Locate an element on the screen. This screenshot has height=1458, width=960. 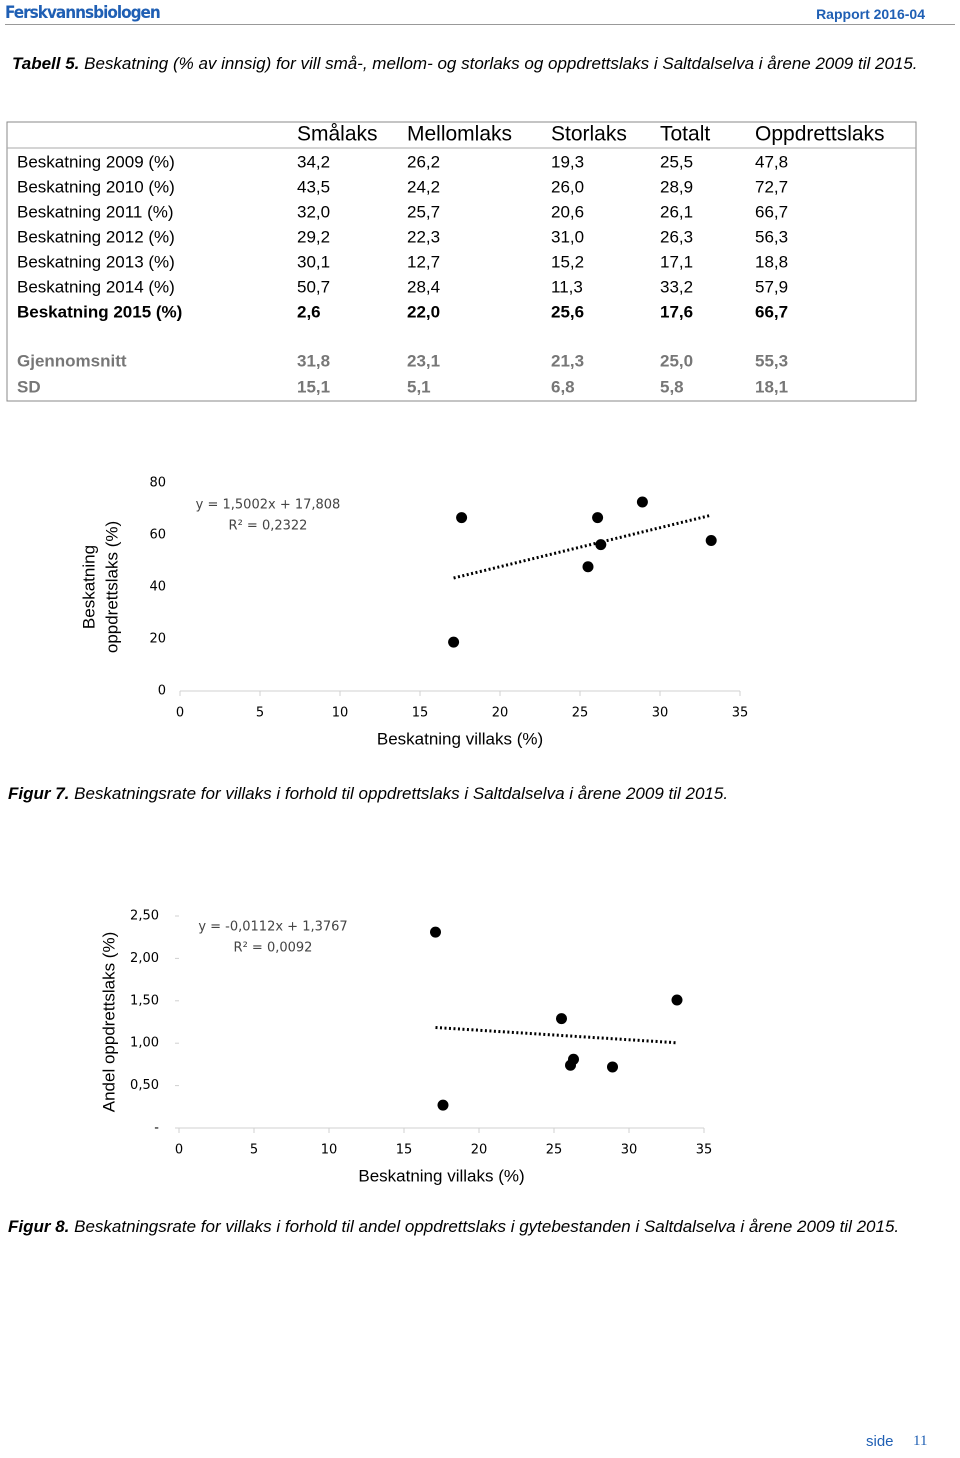
x-tick-label: 5 is located at coordinates (254, 1150).